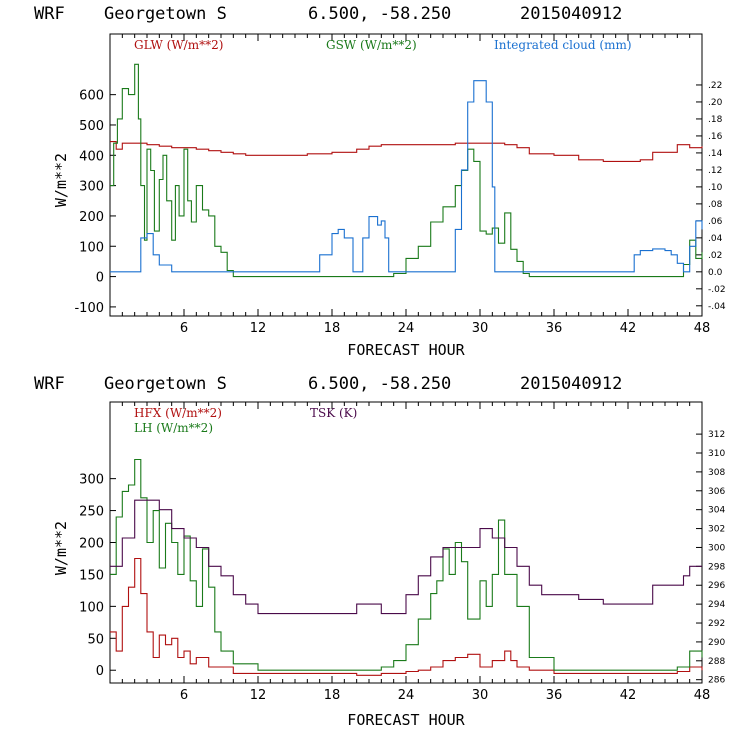 The width and height of the screenshot is (740, 740). What do you see at coordinates (715, 86) in the screenshot?
I see `y2-tick-label: .22` at bounding box center [715, 86].